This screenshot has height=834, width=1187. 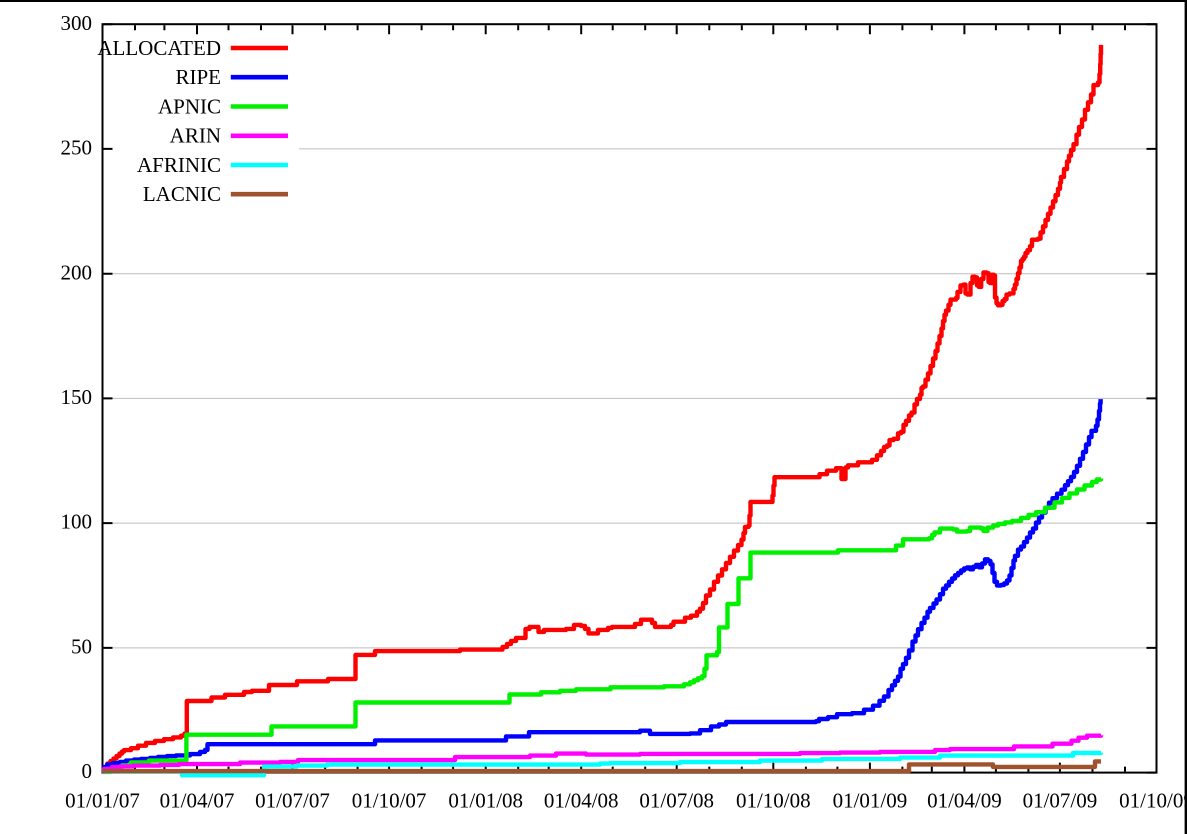 What do you see at coordinates (389, 801) in the screenshot?
I see `svg-text: 01/10/07` at bounding box center [389, 801].